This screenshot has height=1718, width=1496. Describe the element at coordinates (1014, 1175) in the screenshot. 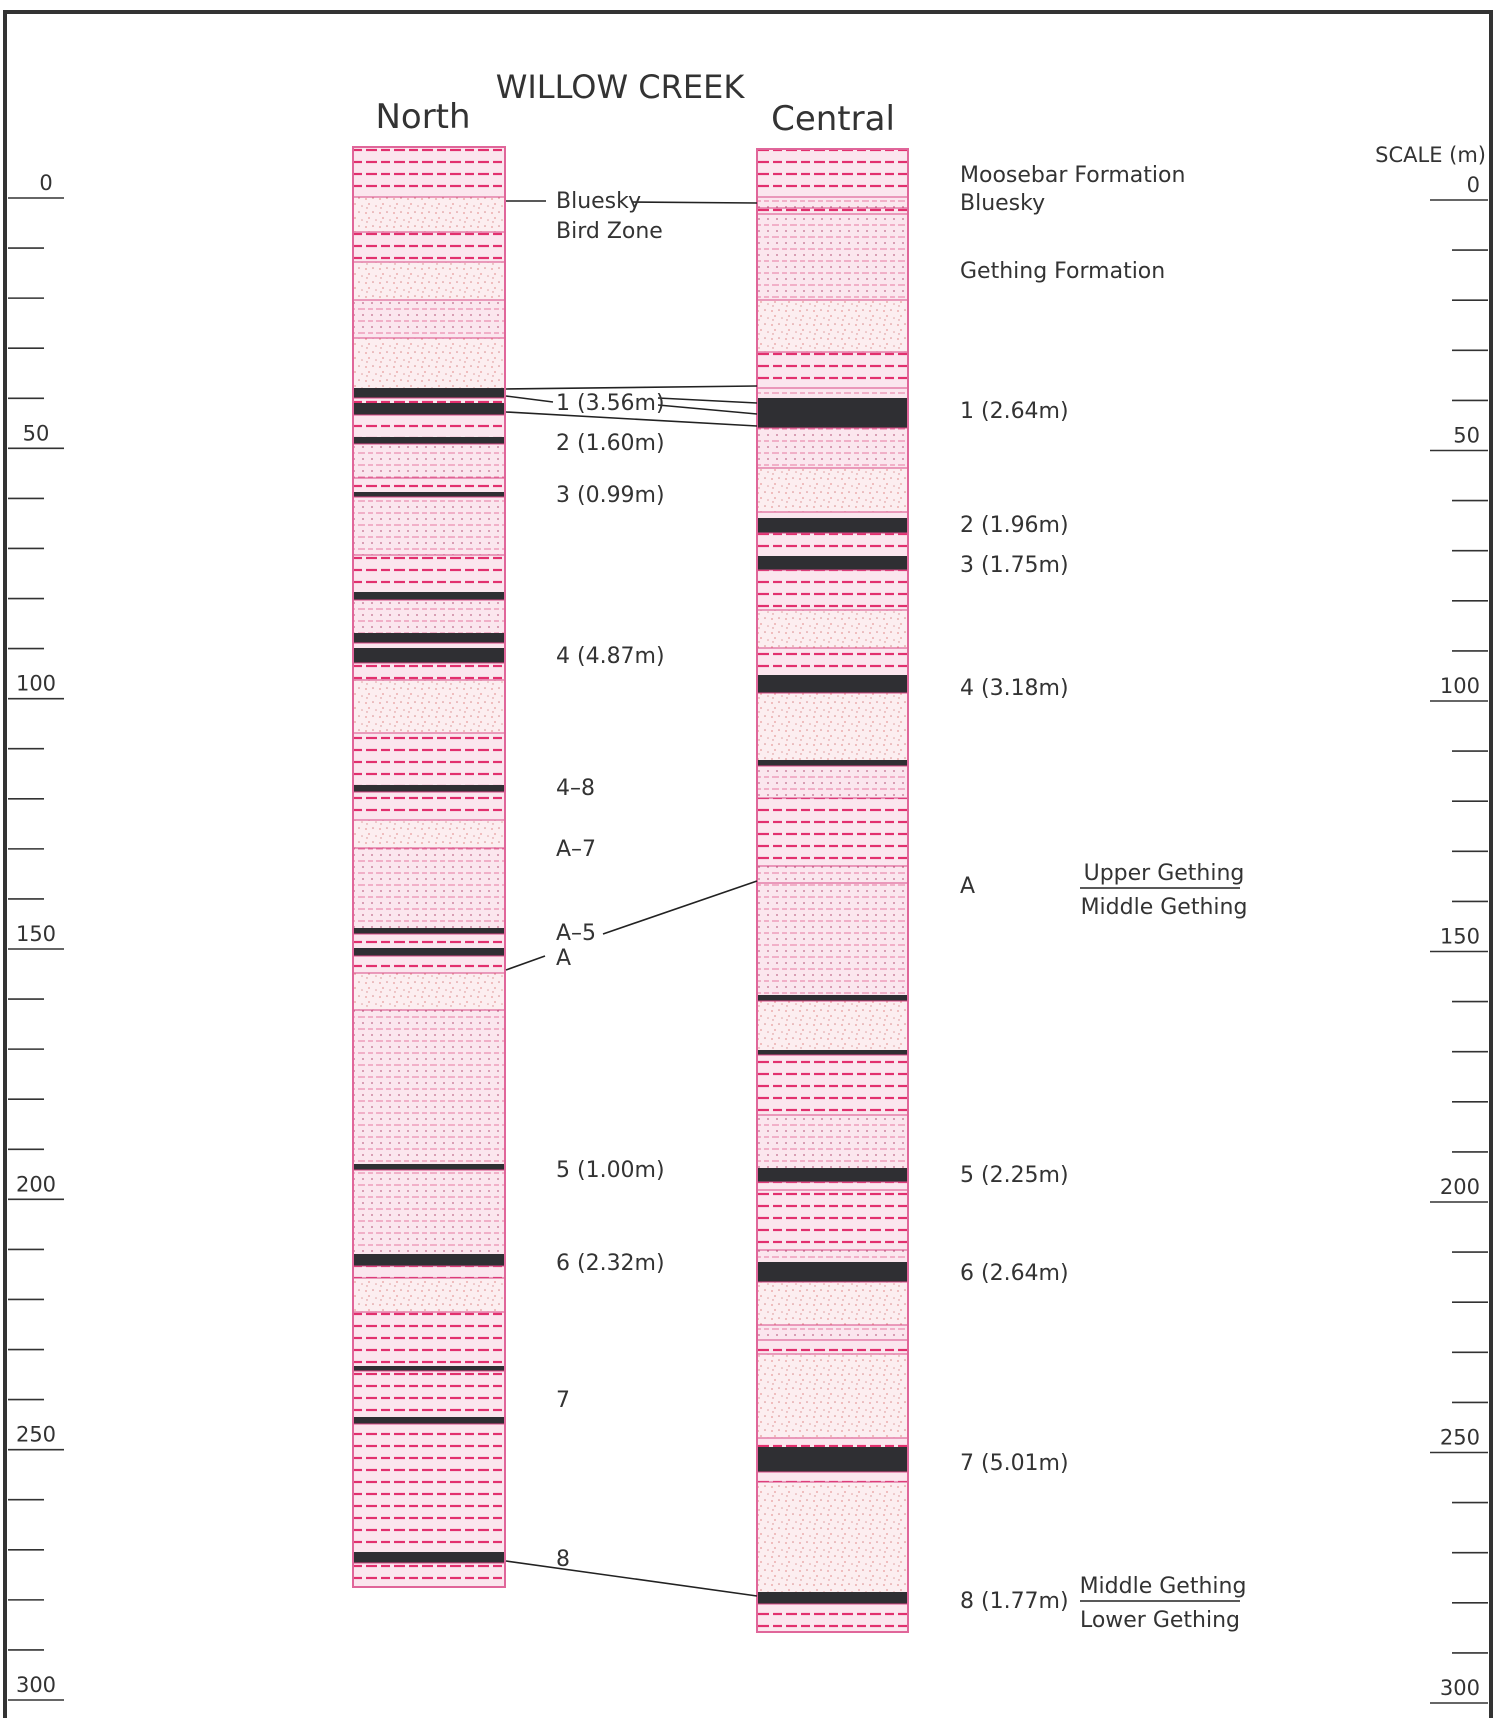

I see `central-label-seam5: 5 (2.25m)` at that location.